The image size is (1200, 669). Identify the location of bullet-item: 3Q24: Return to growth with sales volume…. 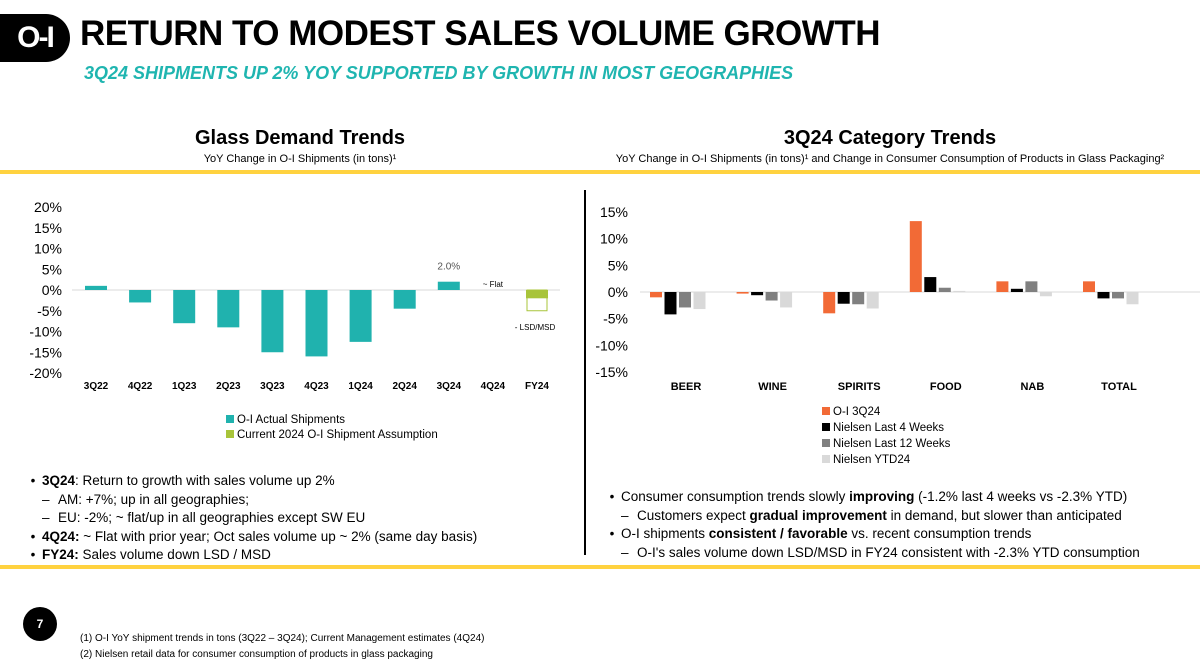
(250, 481).